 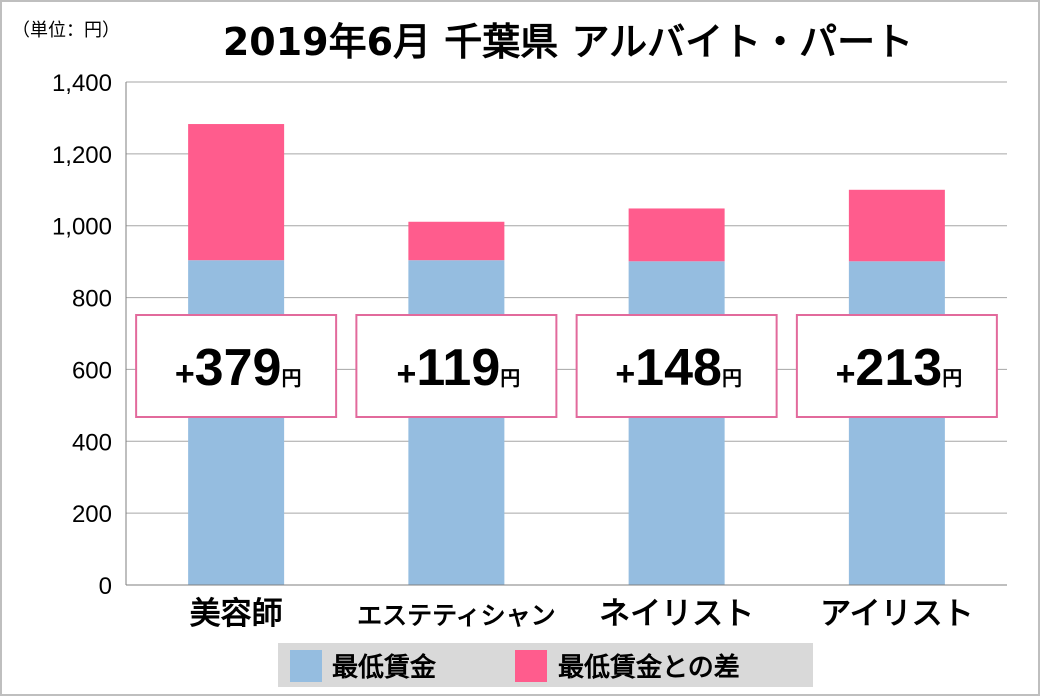 I want to click on x-tick-label: 美容師, so click(x=236, y=614).